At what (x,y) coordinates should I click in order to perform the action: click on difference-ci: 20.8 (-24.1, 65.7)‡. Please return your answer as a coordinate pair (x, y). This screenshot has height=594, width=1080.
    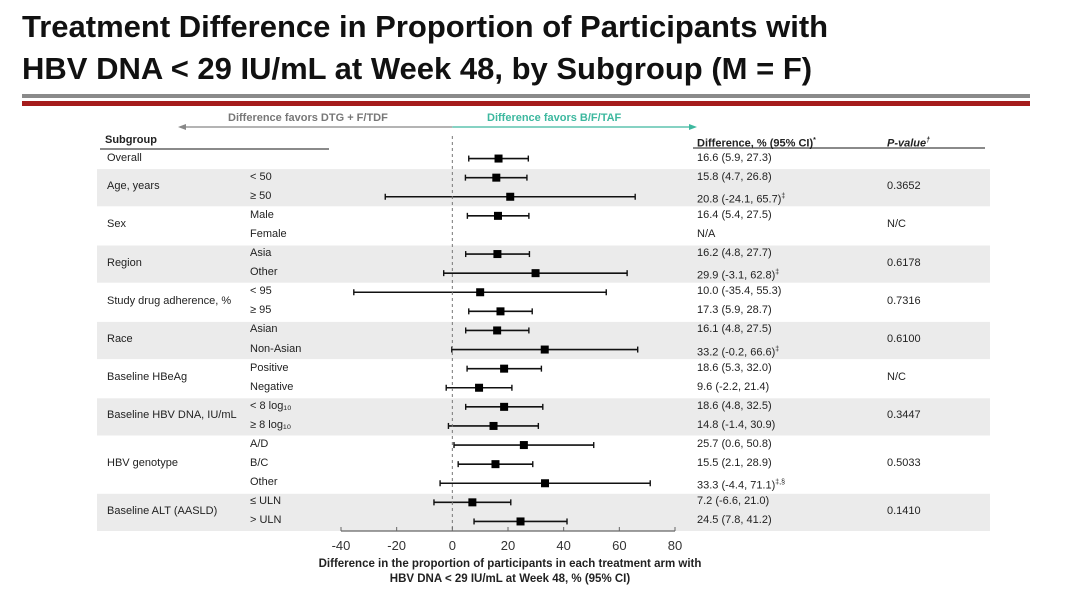
    Looking at the image, I should click on (741, 198).